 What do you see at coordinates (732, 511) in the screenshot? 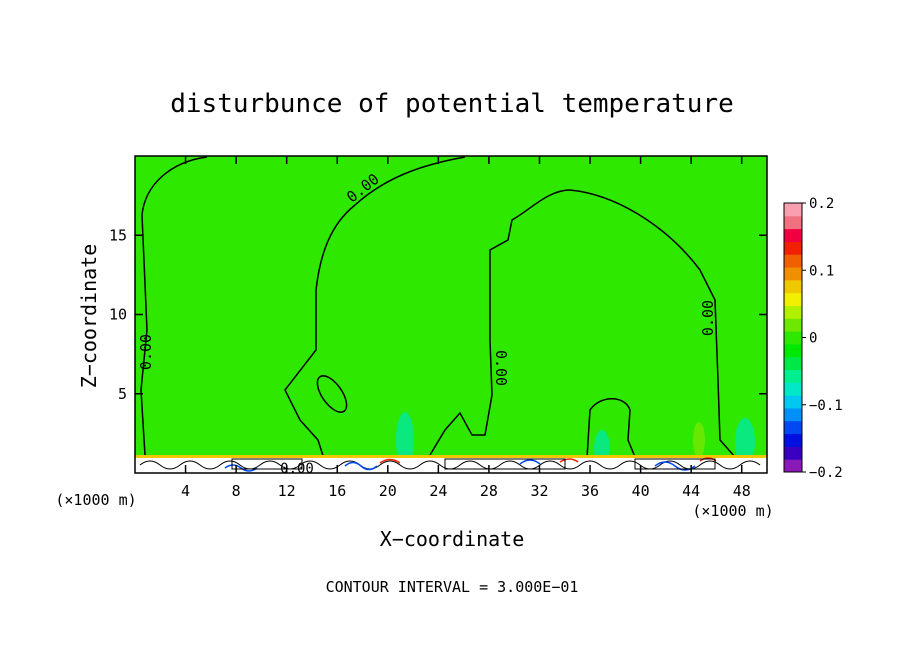
I see `x-unit-right: (×1000 m)` at bounding box center [732, 511].